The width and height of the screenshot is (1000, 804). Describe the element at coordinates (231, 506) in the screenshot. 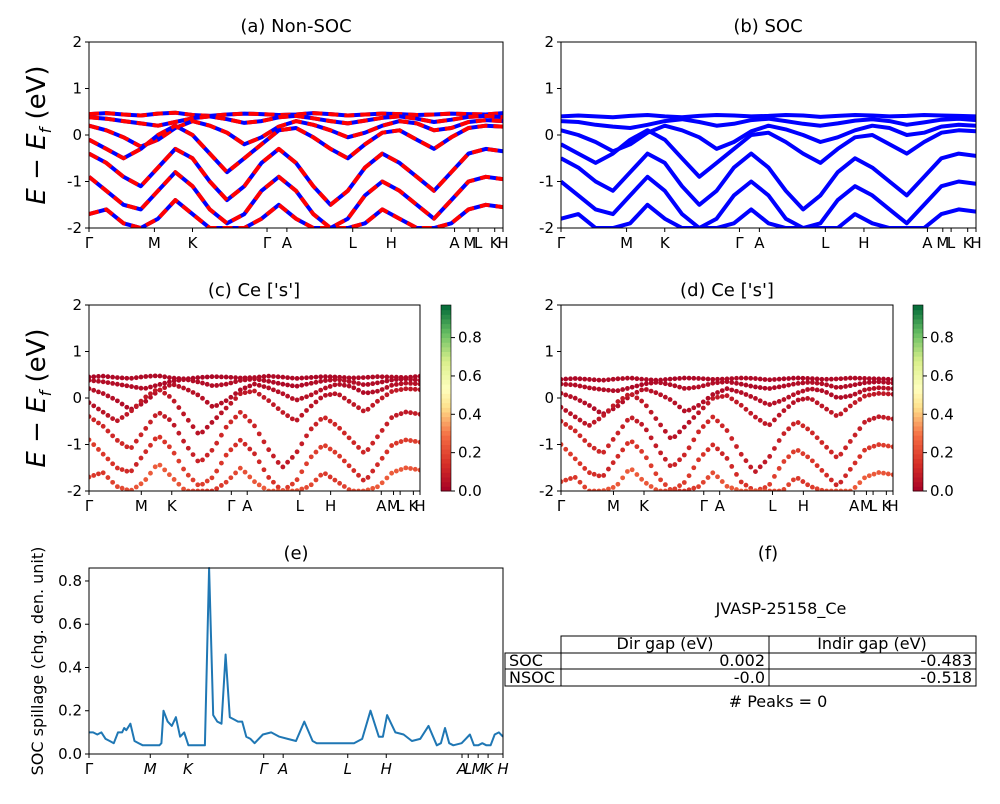

I see `c-xtick-label: Γ` at that location.